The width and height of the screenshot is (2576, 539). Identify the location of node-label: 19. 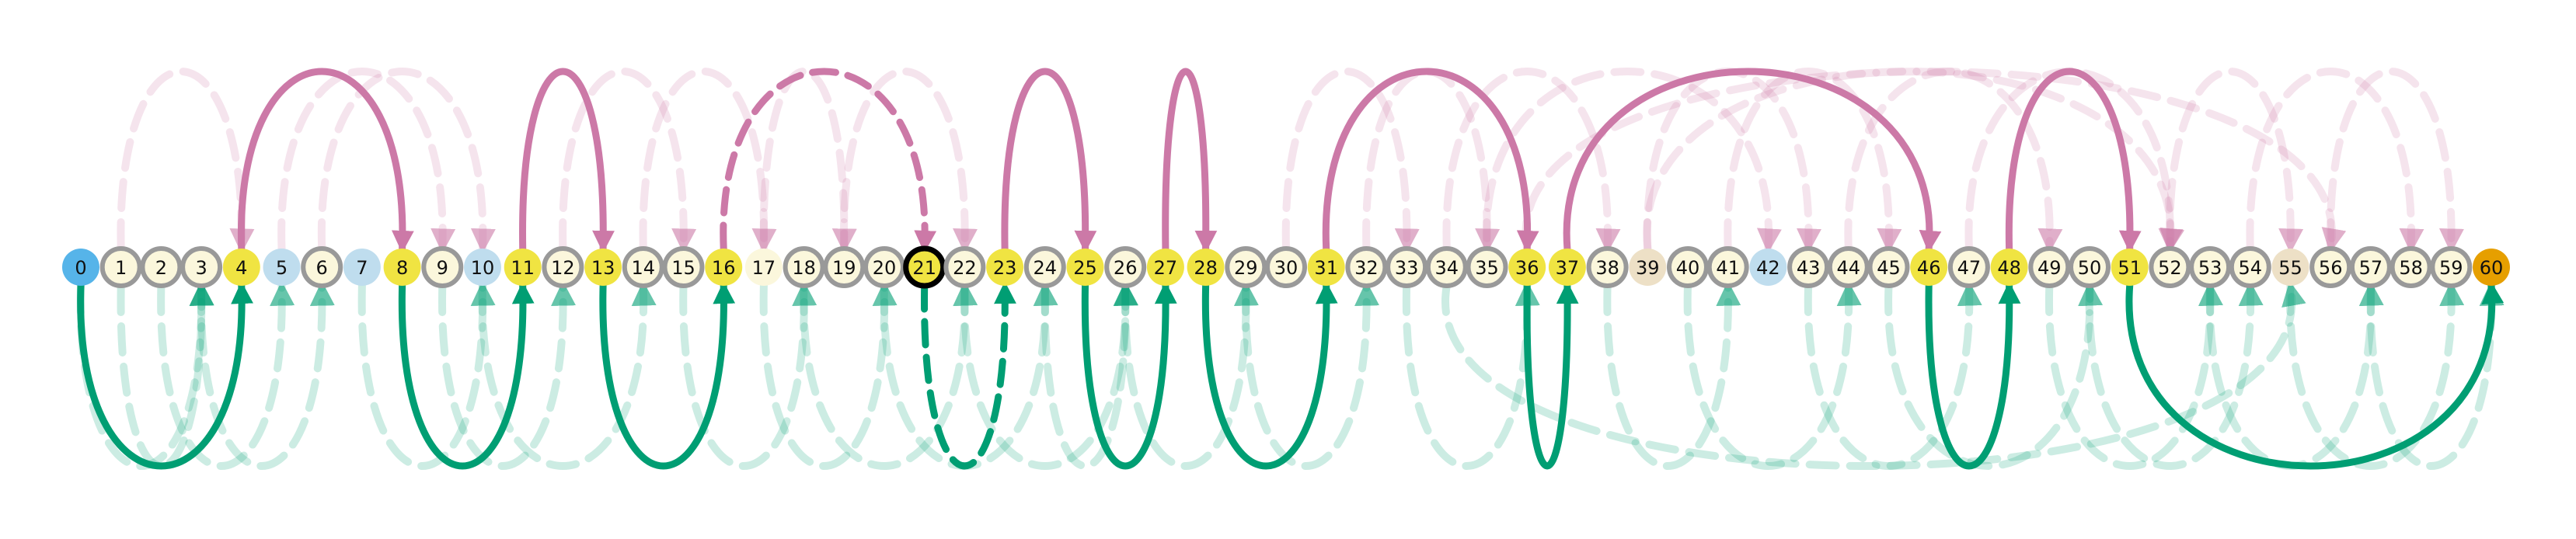
(844, 268).